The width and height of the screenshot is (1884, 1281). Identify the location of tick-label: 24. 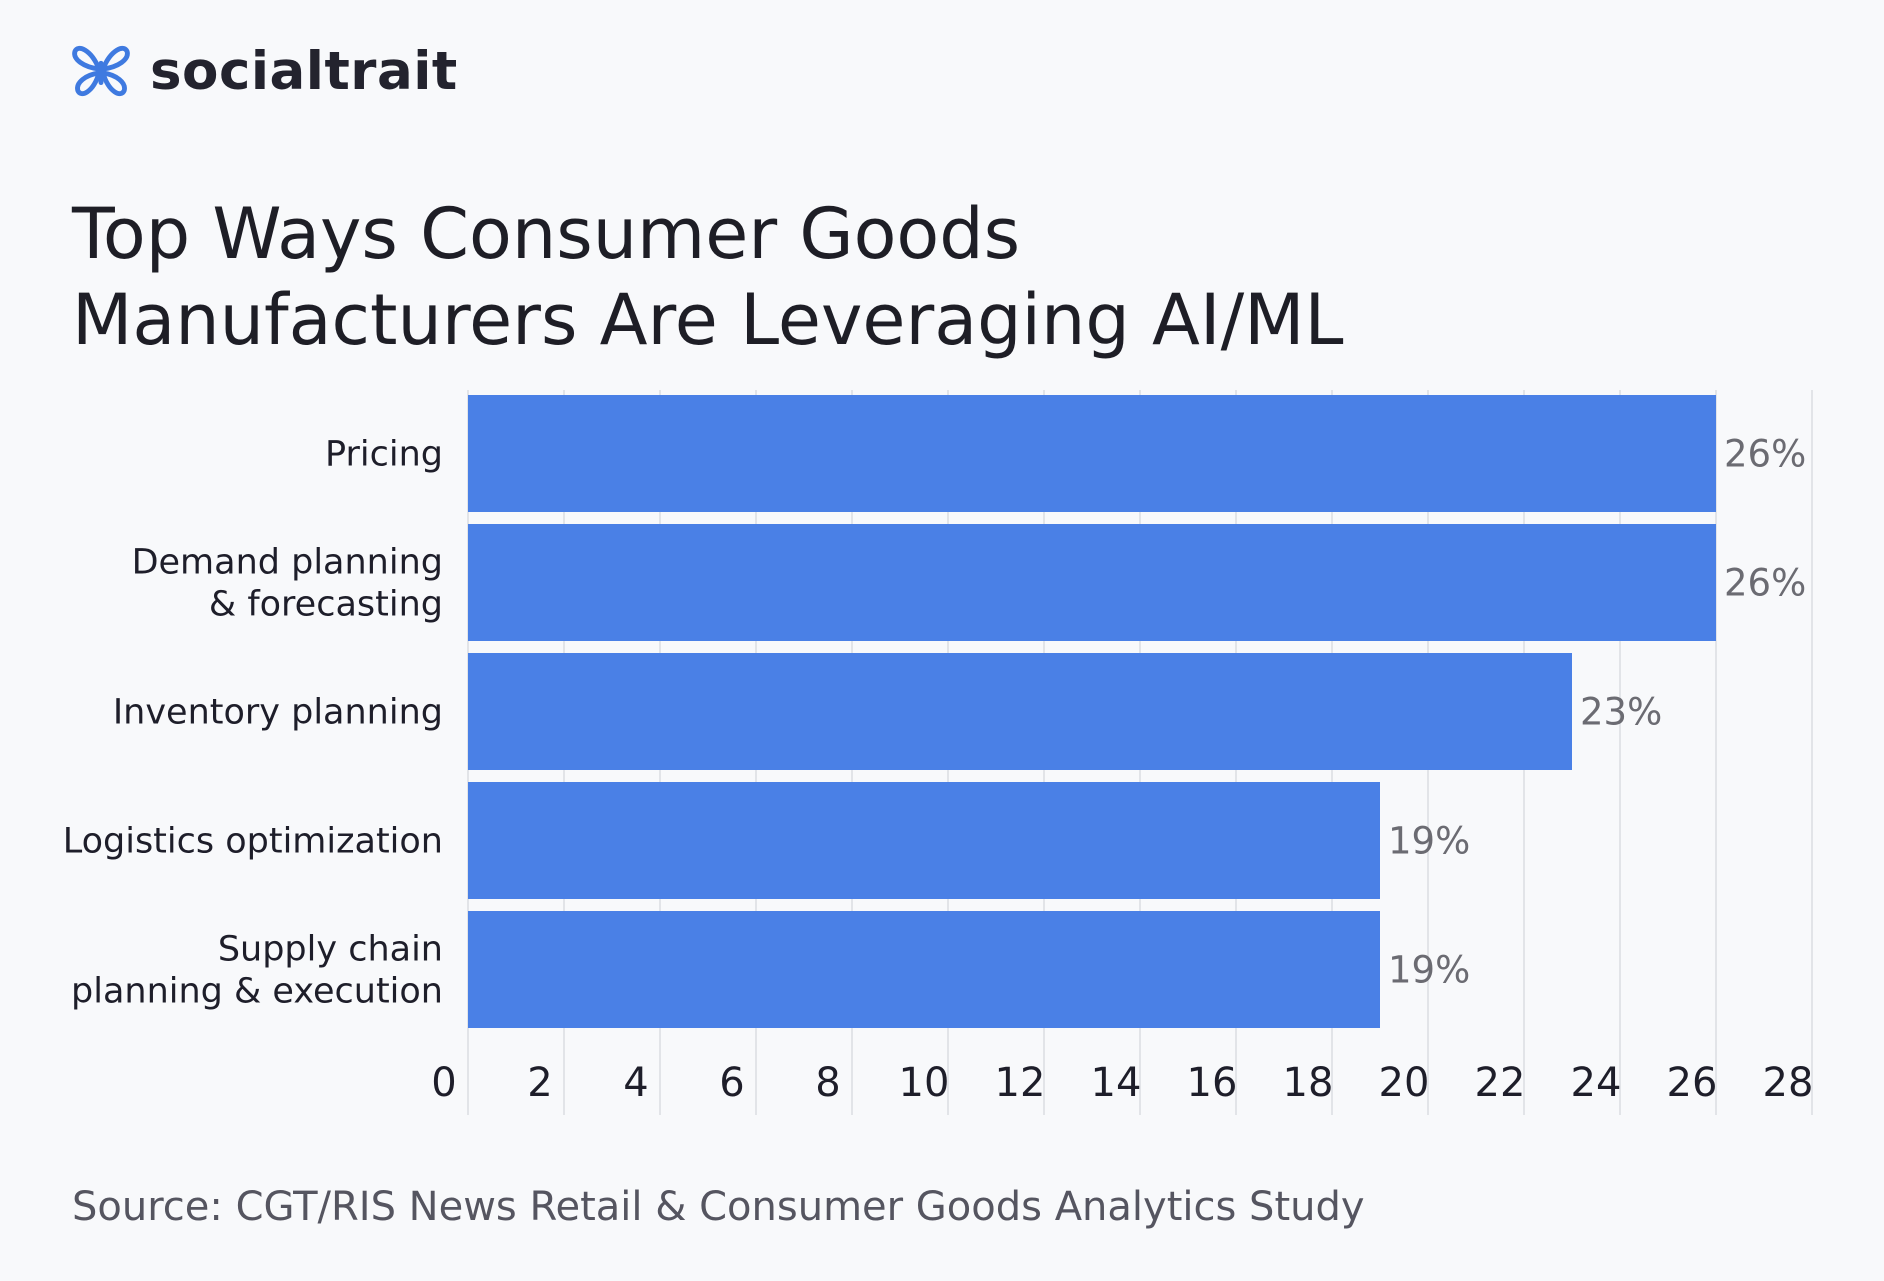
(1596, 1083).